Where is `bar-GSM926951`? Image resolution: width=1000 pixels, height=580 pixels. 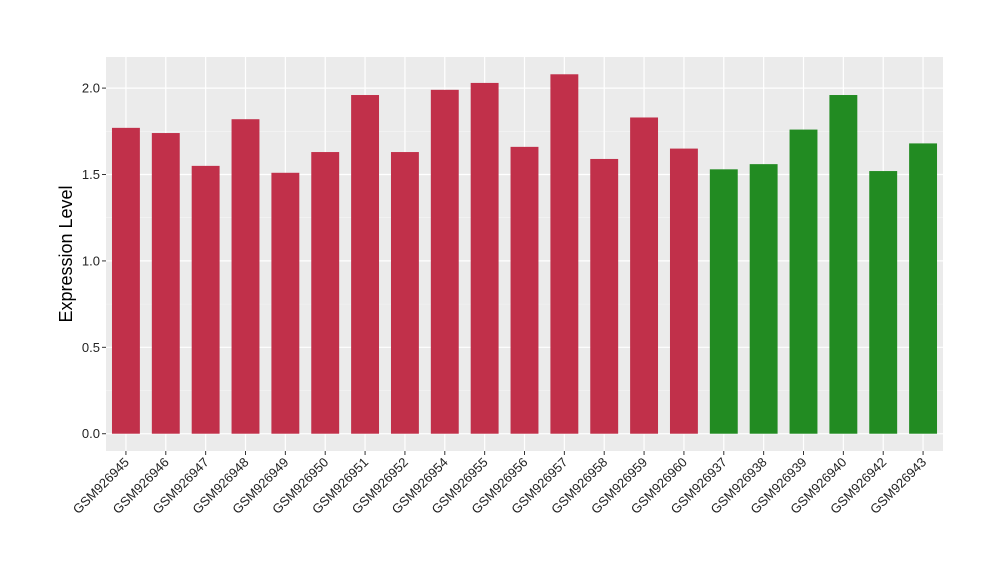 bar-GSM926951 is located at coordinates (365, 264).